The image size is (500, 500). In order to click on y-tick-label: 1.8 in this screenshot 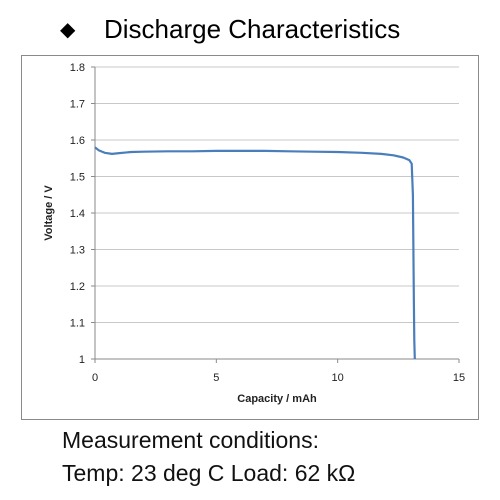, I will do `click(77, 68)`.